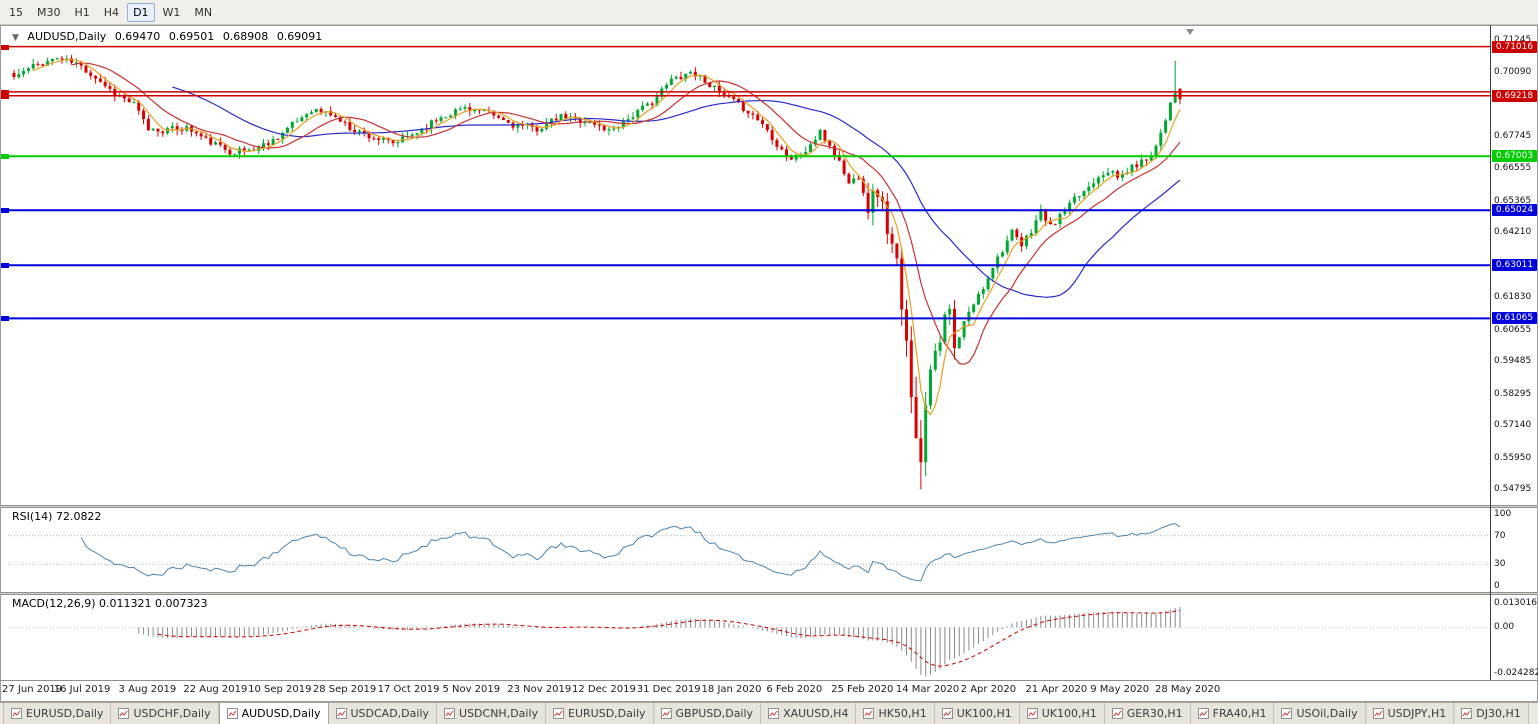 This screenshot has width=1538, height=724. What do you see at coordinates (1513, 329) in the screenshot?
I see `price-tick-0.60655: 0.60655` at bounding box center [1513, 329].